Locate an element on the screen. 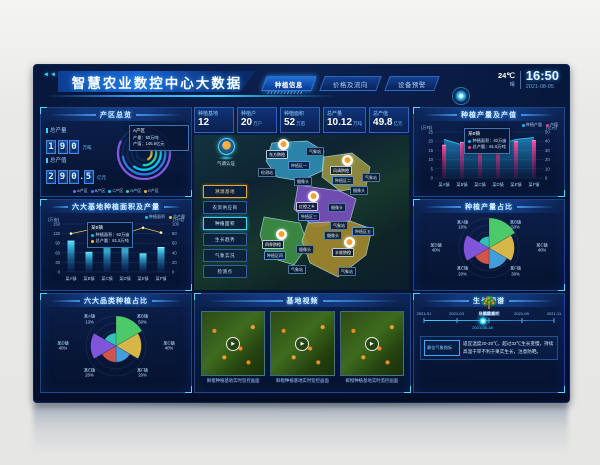  region-name-tag: 红橙之乡 is located at coordinates (307, 206).